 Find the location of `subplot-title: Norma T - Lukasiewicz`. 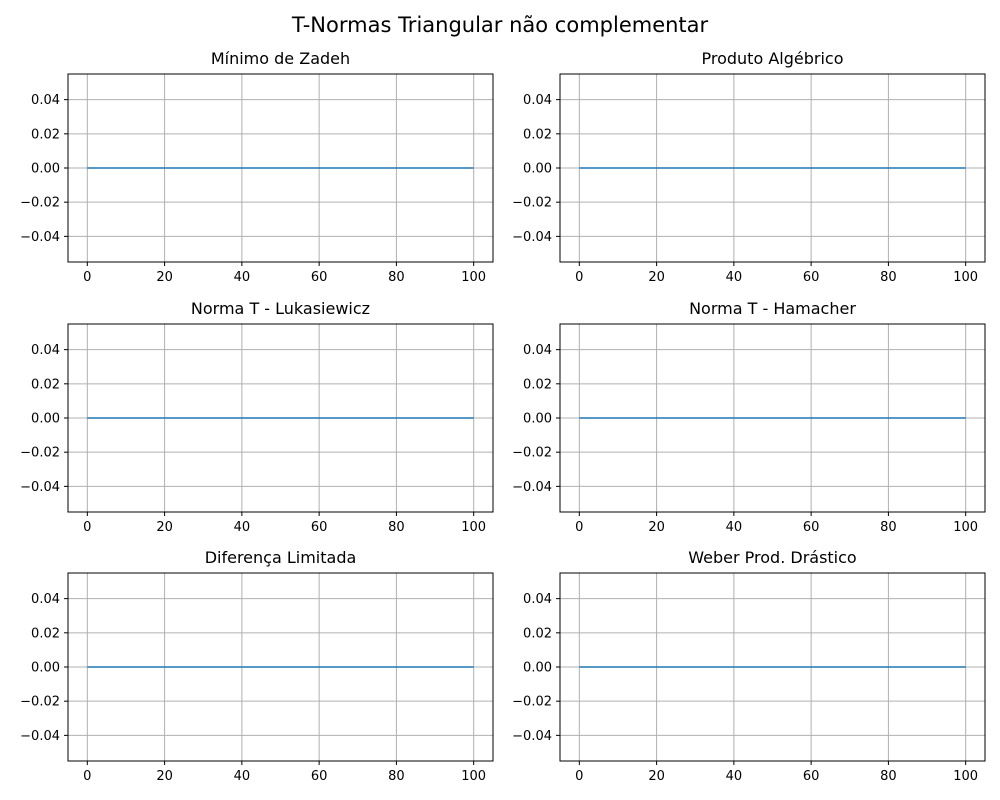

subplot-title: Norma T - Lukasiewicz is located at coordinates (280, 308).